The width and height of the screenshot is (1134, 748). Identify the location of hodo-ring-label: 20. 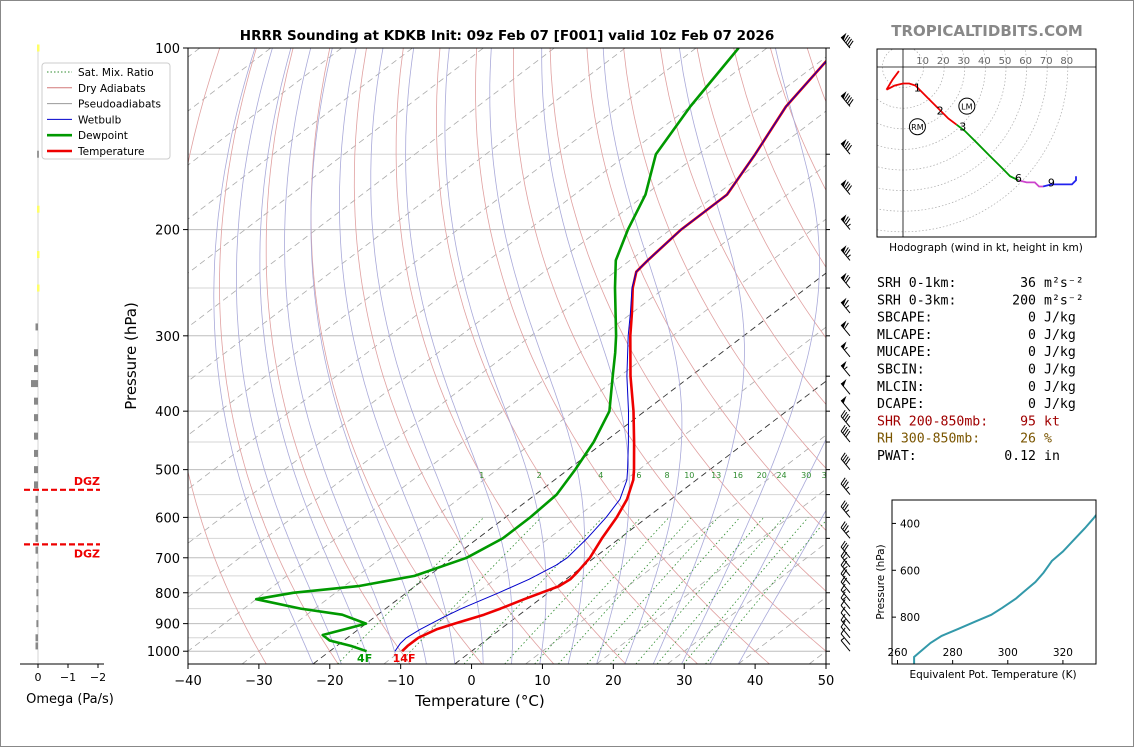
(943, 61).